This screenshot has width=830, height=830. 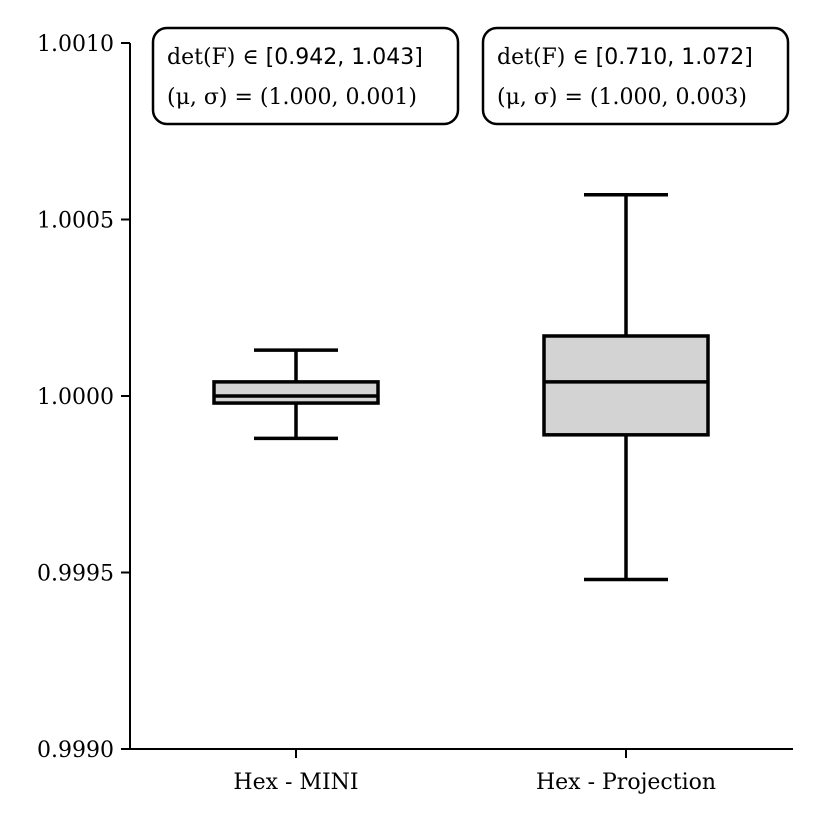 I want to click on y-tick-label: 1.0005, so click(x=75, y=221).